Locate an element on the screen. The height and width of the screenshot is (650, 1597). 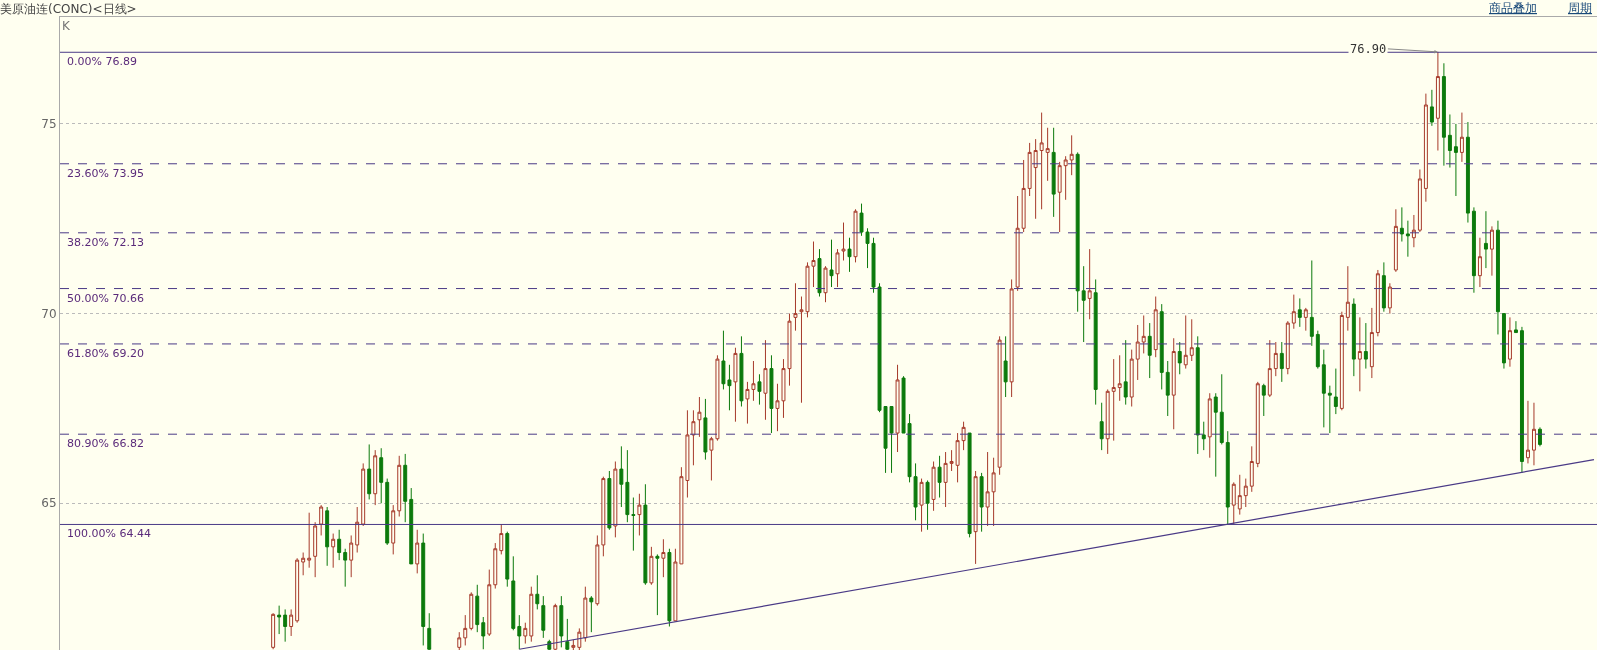
text: 商品叠加 is located at coordinates (1513, 8).